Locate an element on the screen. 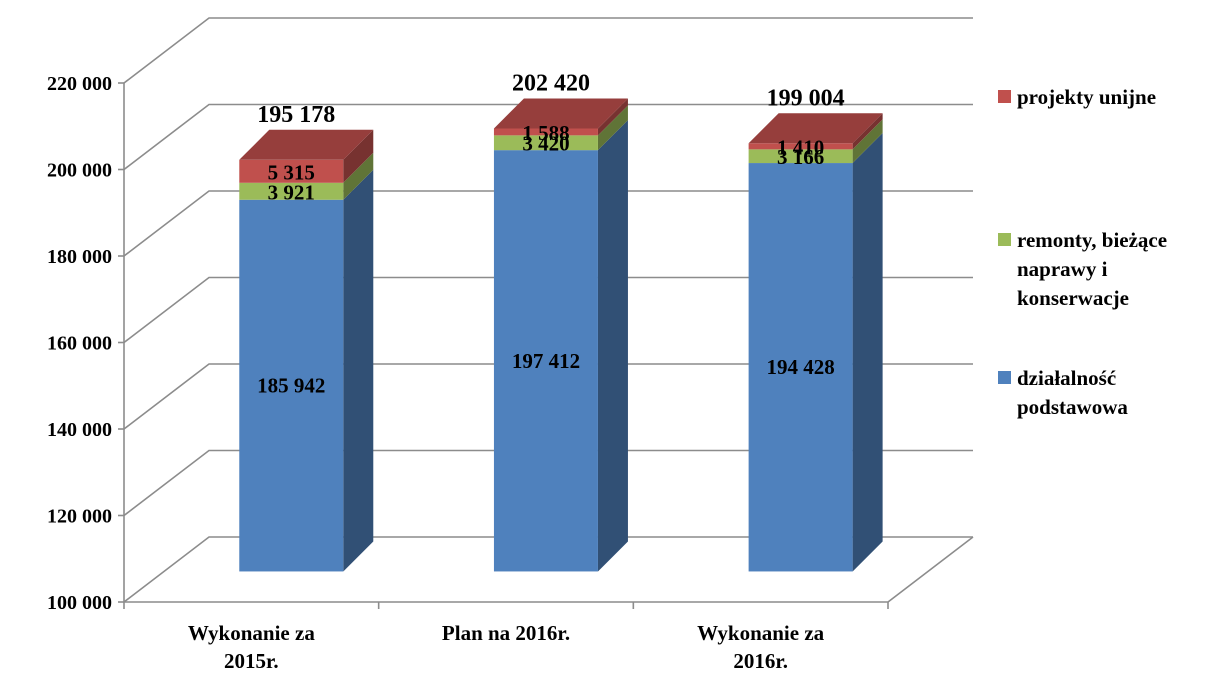 This screenshot has width=1209, height=676. data-label: 185 942 is located at coordinates (291, 386).